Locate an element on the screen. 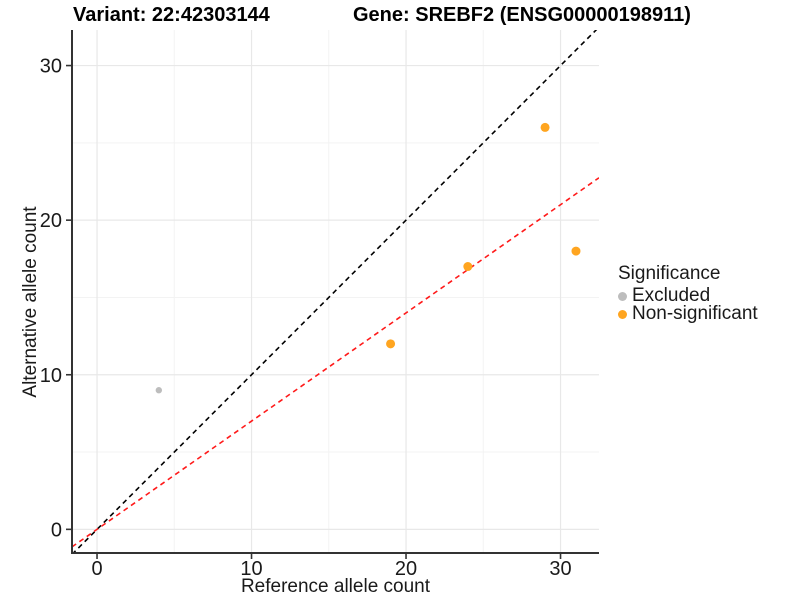 Image resolution: width=800 pixels, height=600 pixels. y-tick-label: 20 is located at coordinates (51, 221).